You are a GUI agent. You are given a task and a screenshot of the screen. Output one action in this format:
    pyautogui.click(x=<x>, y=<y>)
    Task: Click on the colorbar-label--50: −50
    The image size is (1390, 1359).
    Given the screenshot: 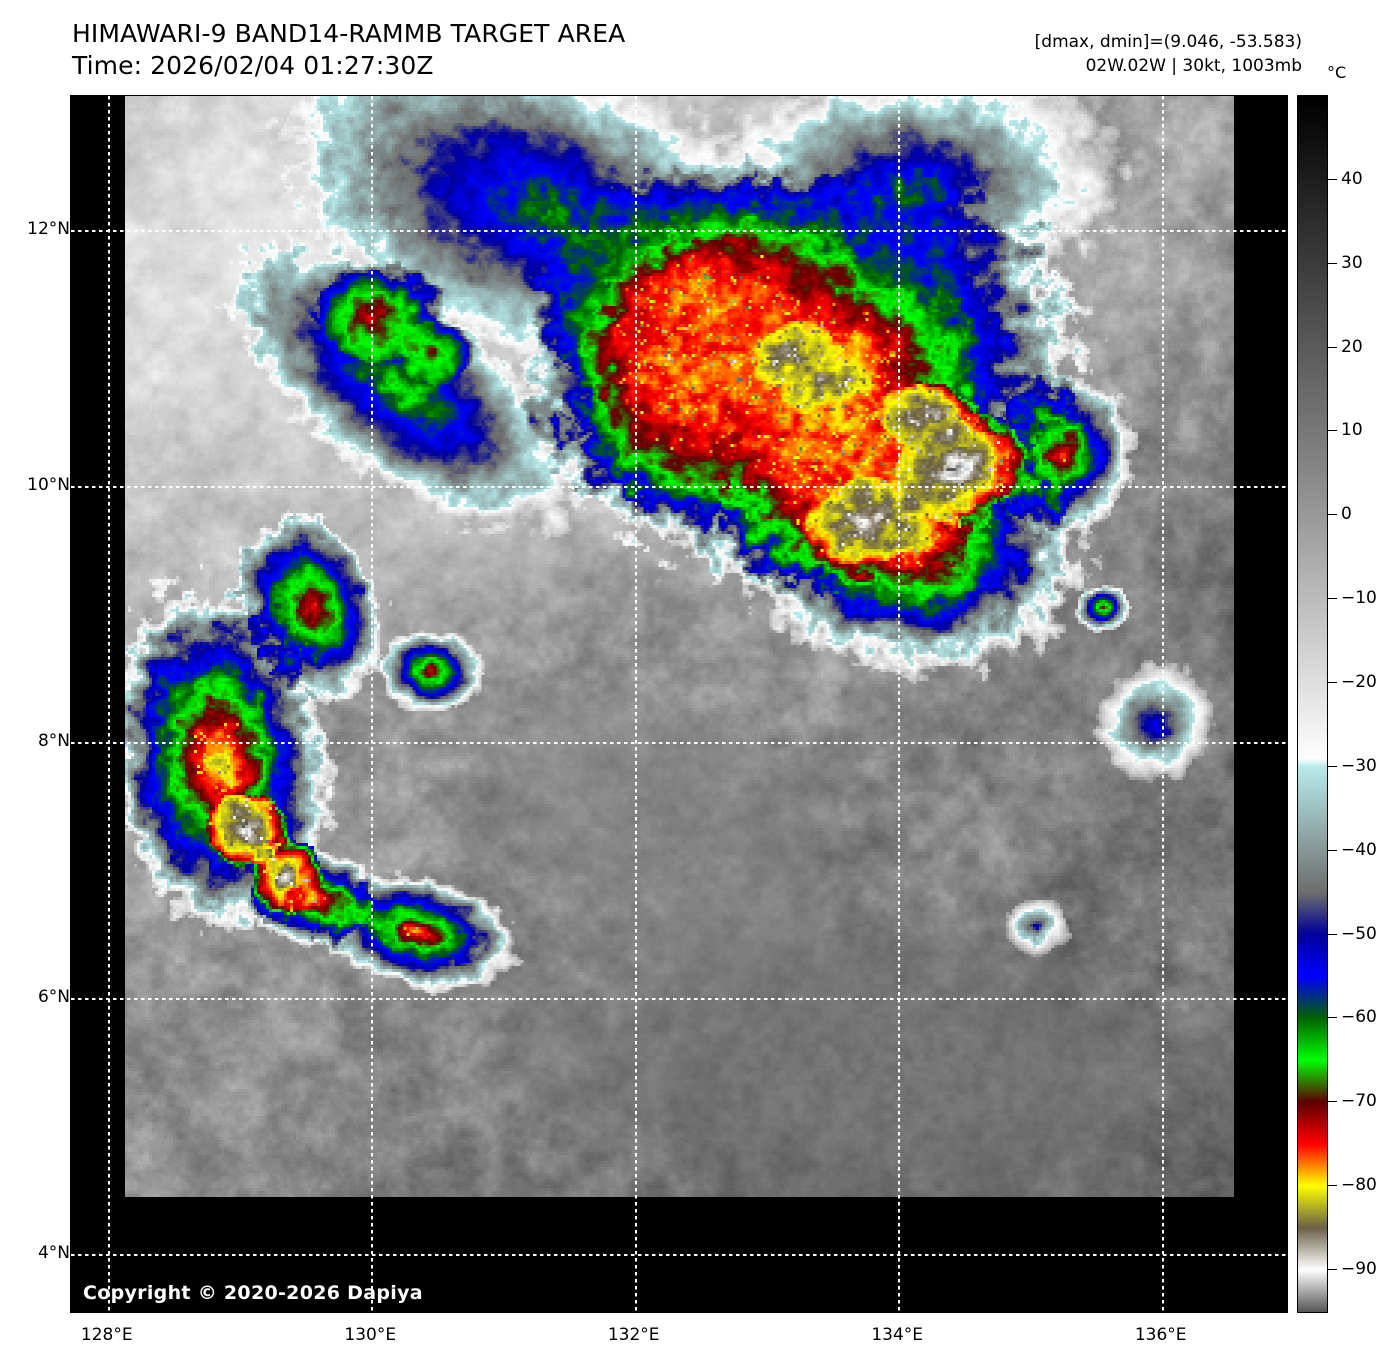 What is the action you would take?
    pyautogui.click(x=1359, y=934)
    